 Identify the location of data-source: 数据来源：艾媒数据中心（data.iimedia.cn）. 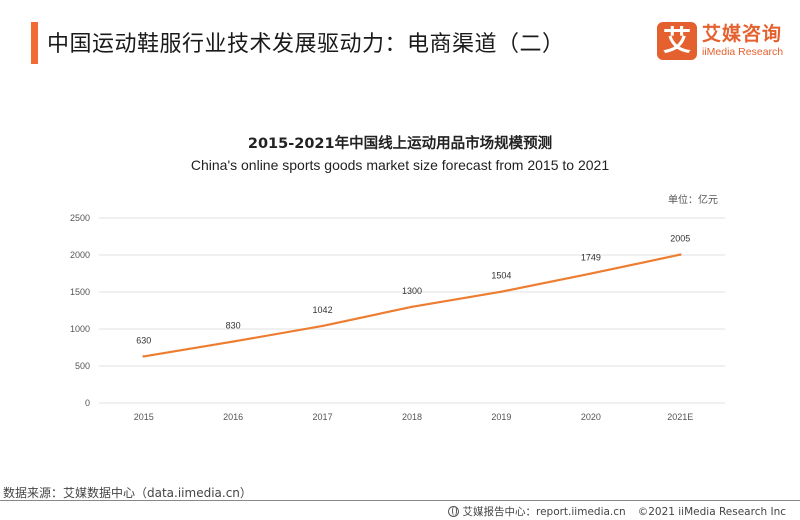
(127, 493).